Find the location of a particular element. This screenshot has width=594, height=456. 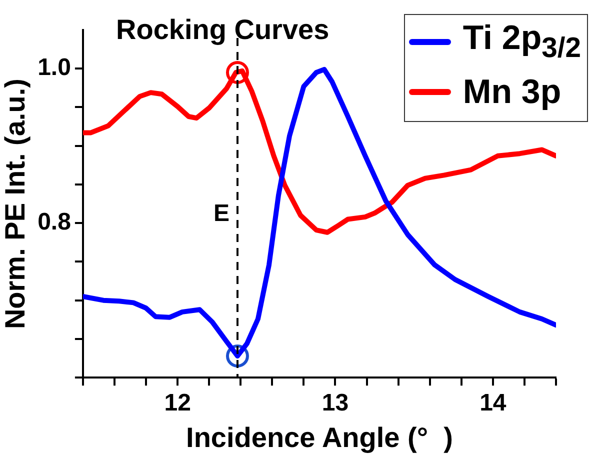

y-tick-label: 1.0 is located at coordinates (54, 68).